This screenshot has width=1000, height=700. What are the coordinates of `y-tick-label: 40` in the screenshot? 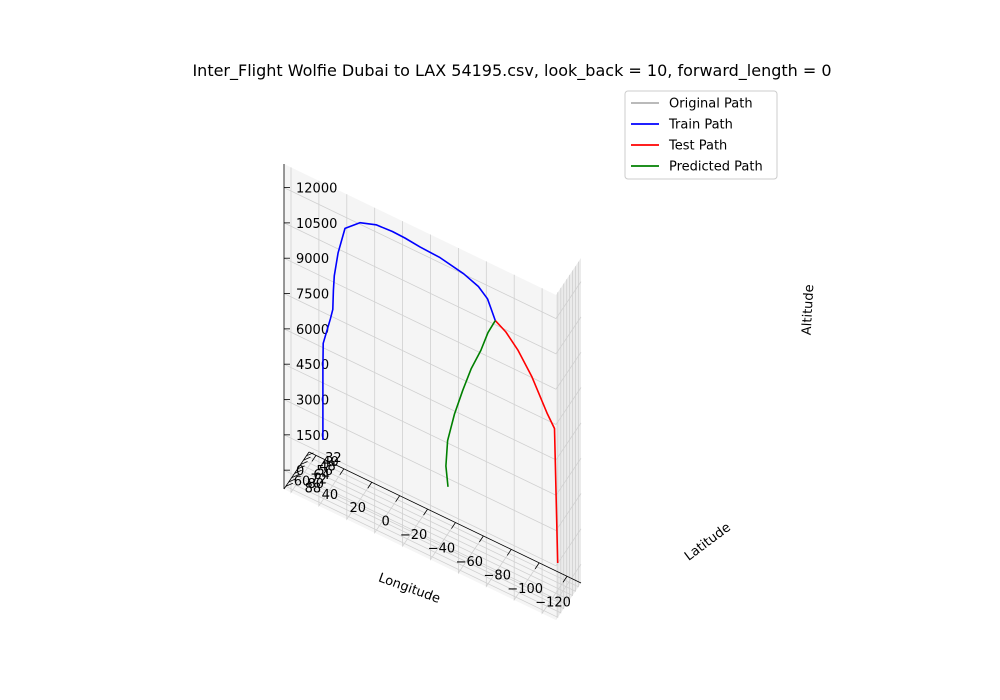 It's located at (330, 462).